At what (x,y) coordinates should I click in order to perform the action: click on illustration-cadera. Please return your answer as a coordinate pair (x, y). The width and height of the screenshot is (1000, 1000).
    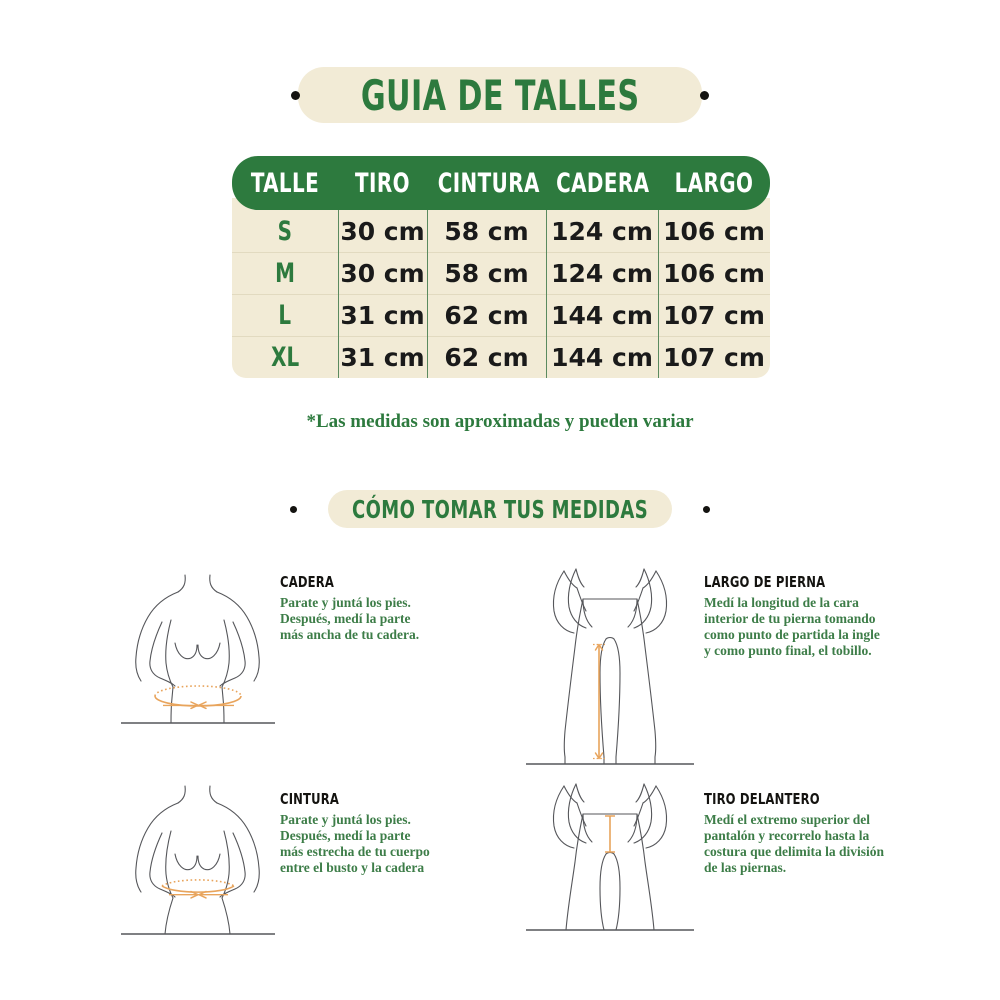
    Looking at the image, I should click on (197, 645).